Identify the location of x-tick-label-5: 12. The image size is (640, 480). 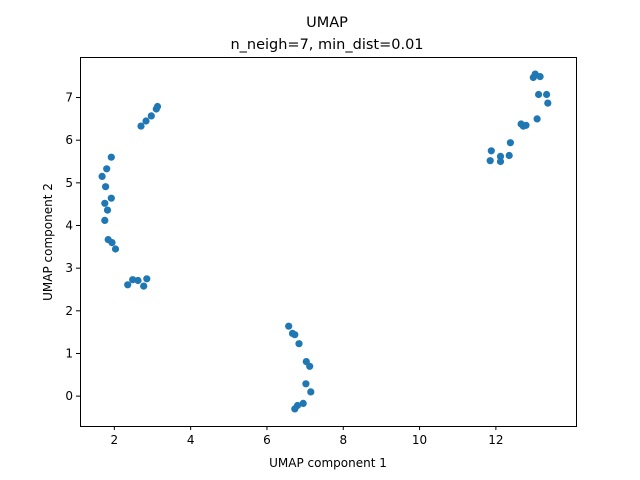
(495, 440).